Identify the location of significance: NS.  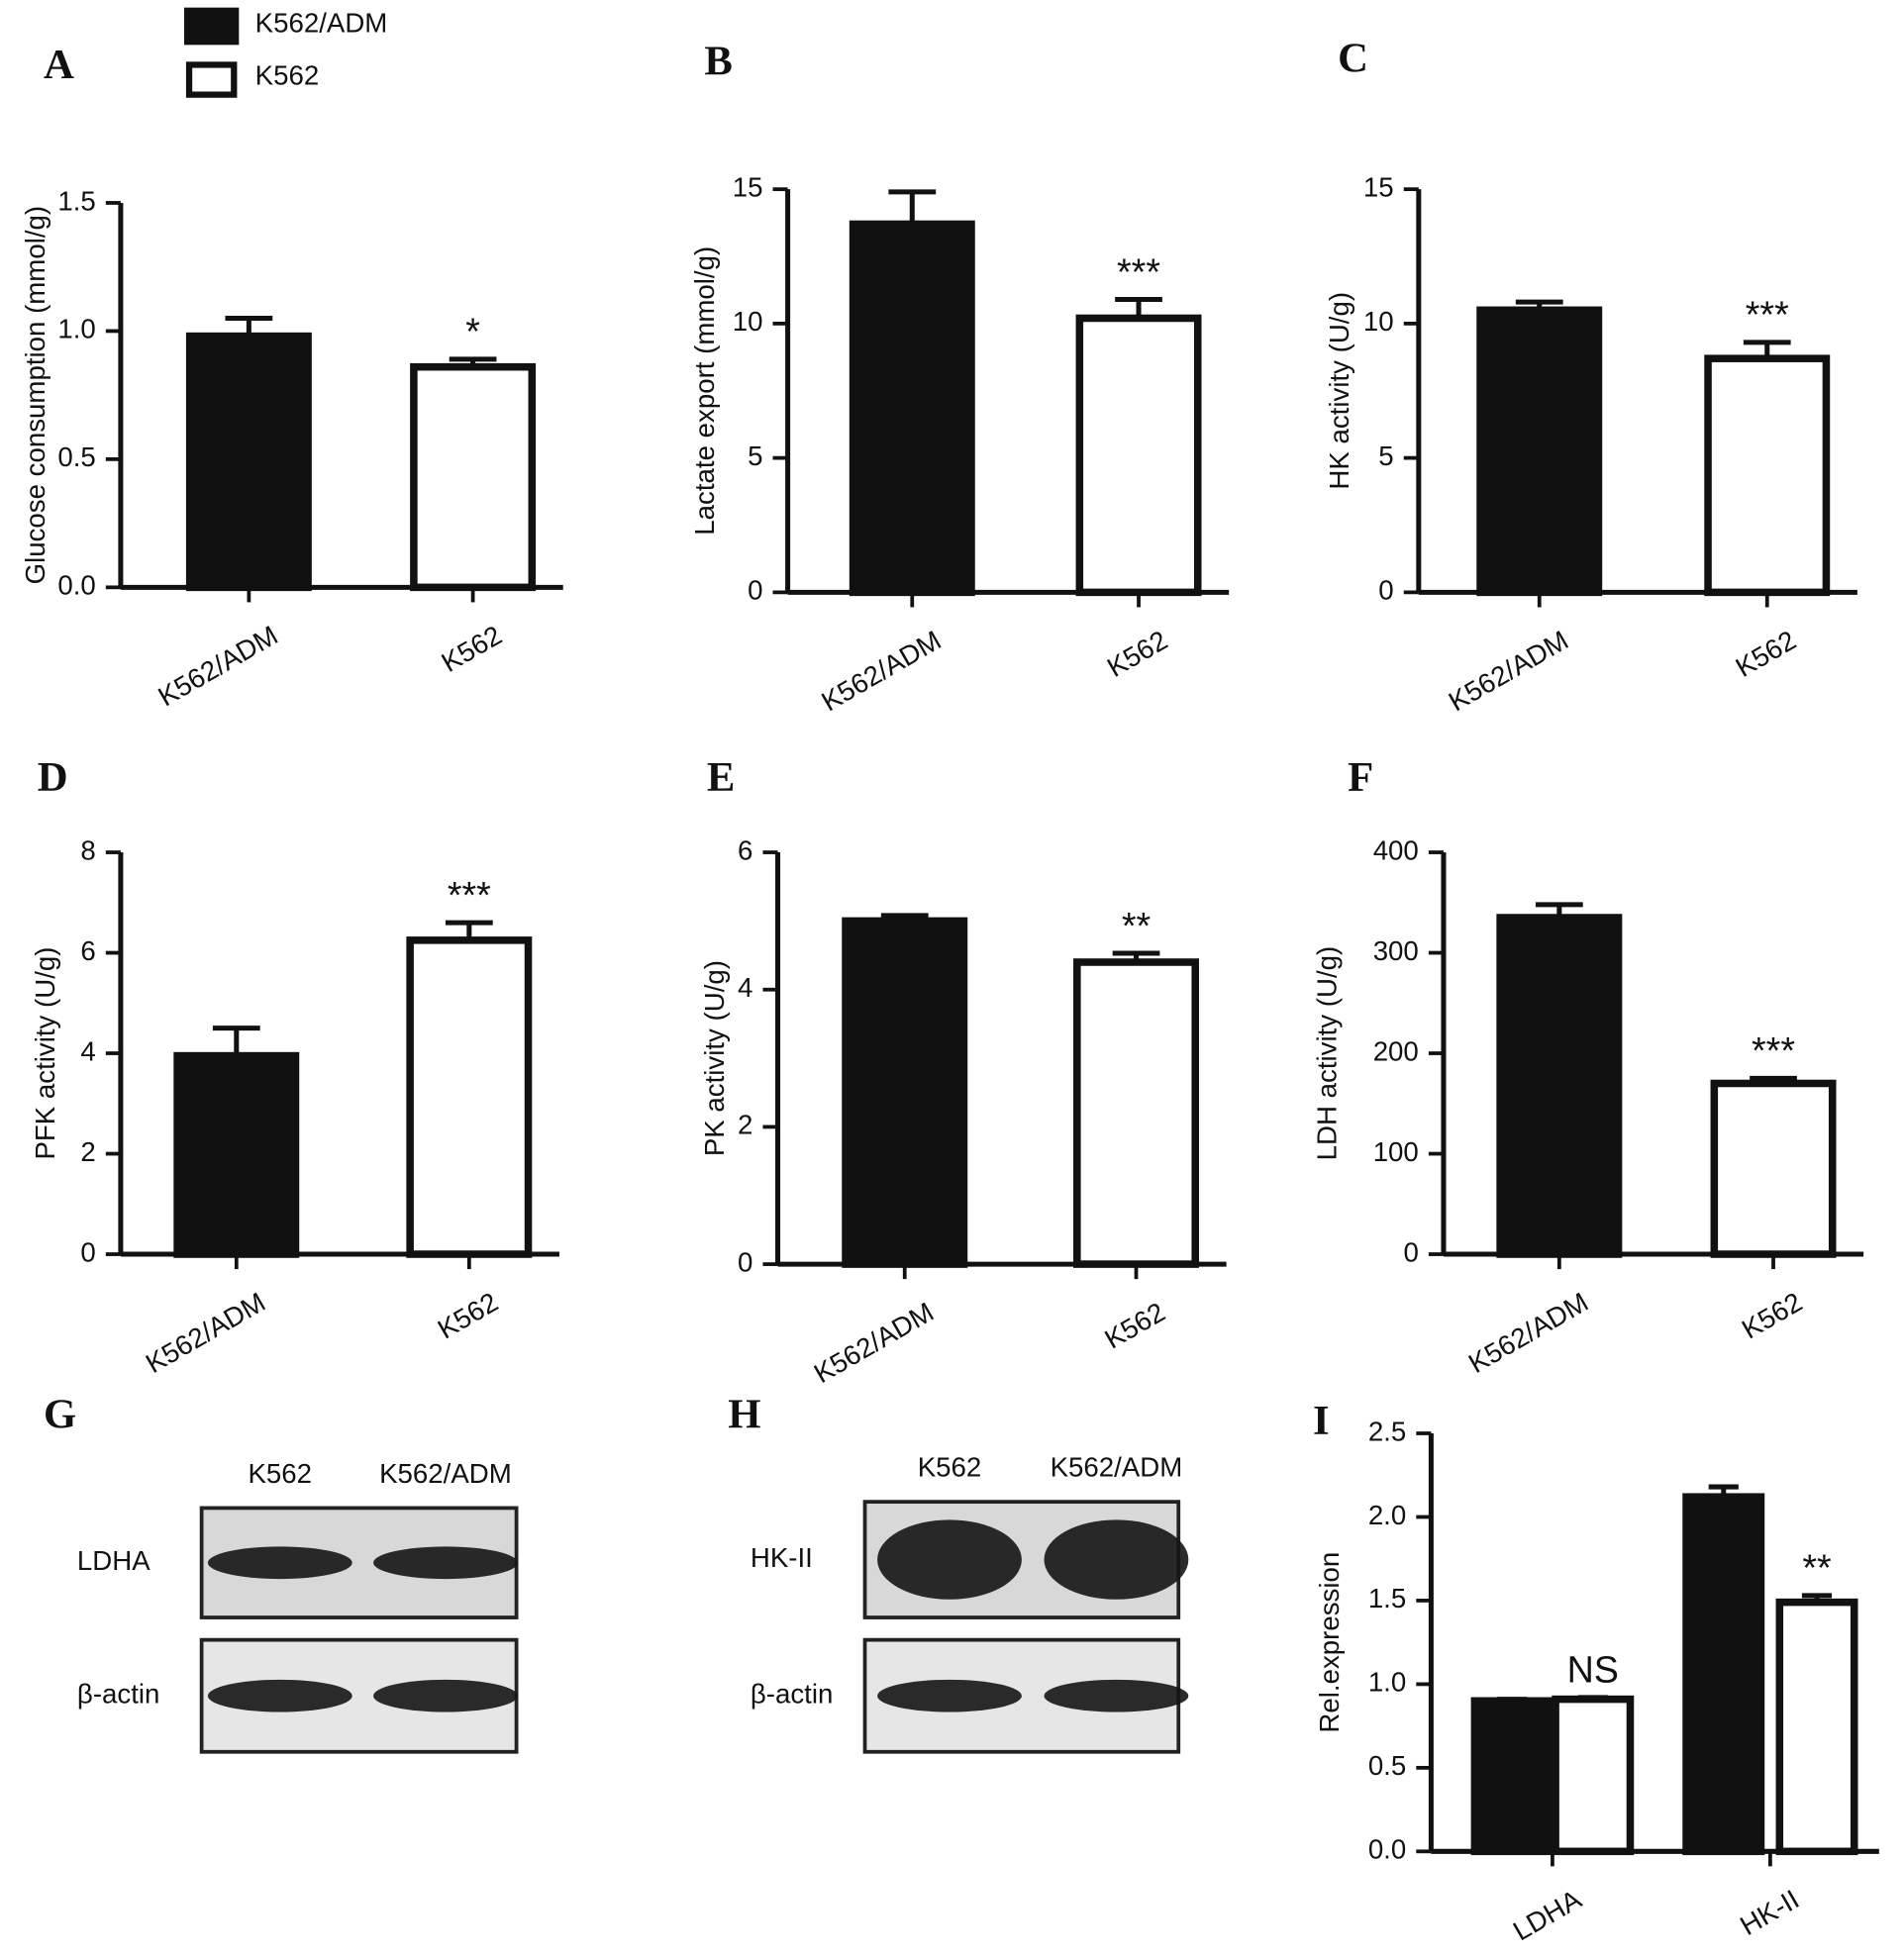
(1593, 1670).